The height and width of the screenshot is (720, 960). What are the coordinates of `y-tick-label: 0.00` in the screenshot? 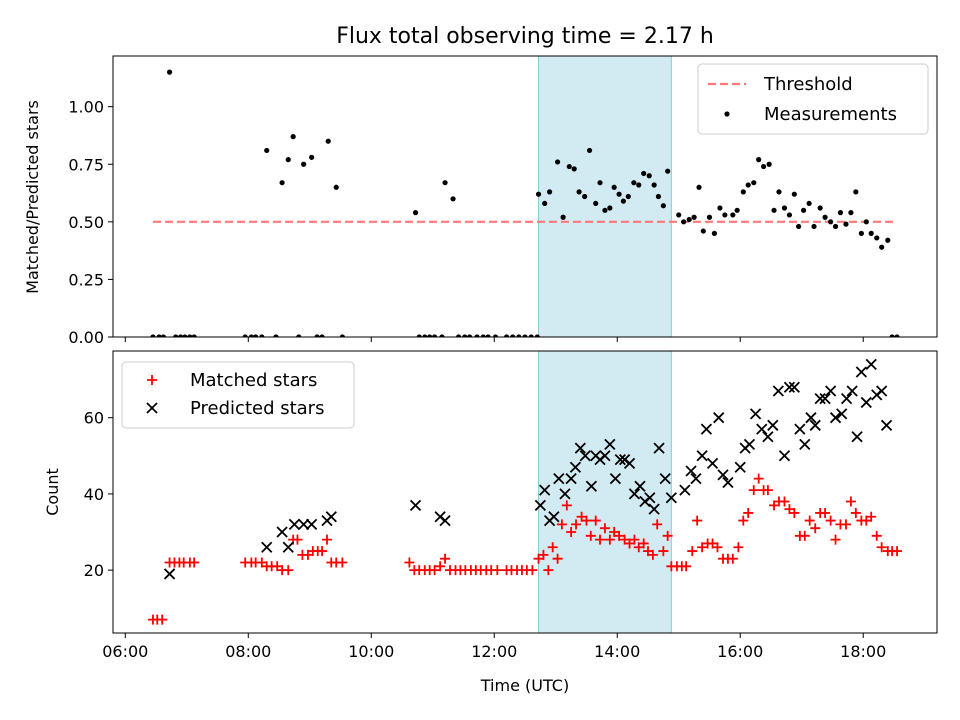 It's located at (86, 337).